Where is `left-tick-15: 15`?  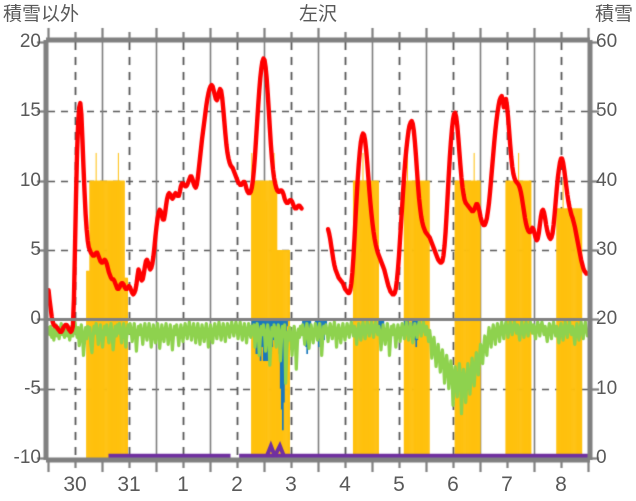
left-tick-15: 15 is located at coordinates (30, 111).